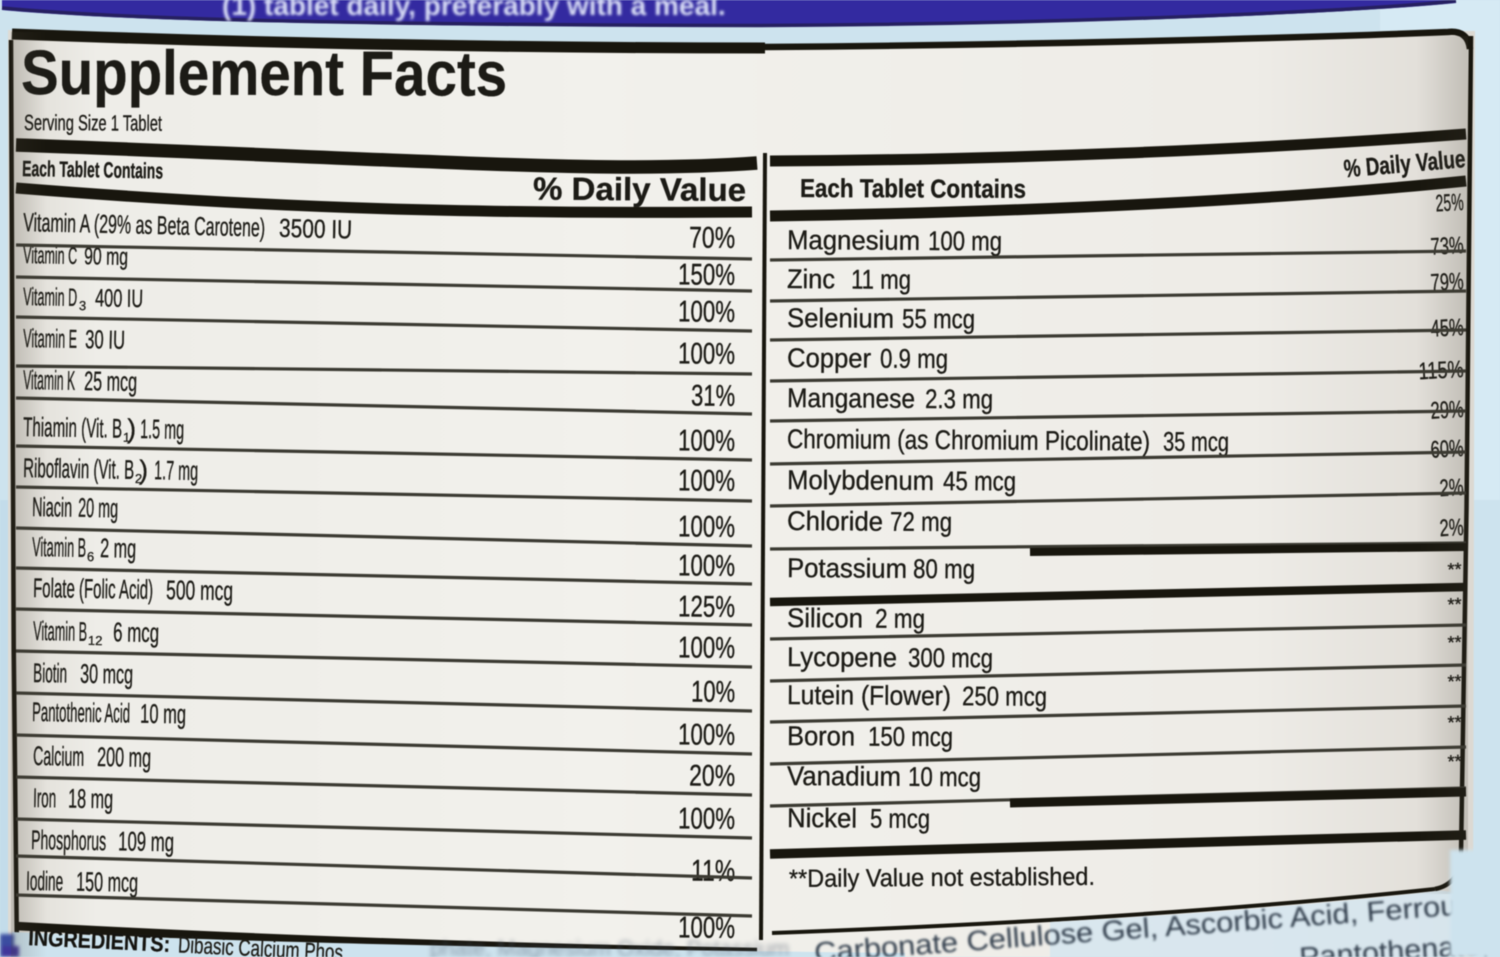 The image size is (1500, 957). What do you see at coordinates (822, 818) in the screenshot?
I see `svg-text: Nickel` at bounding box center [822, 818].